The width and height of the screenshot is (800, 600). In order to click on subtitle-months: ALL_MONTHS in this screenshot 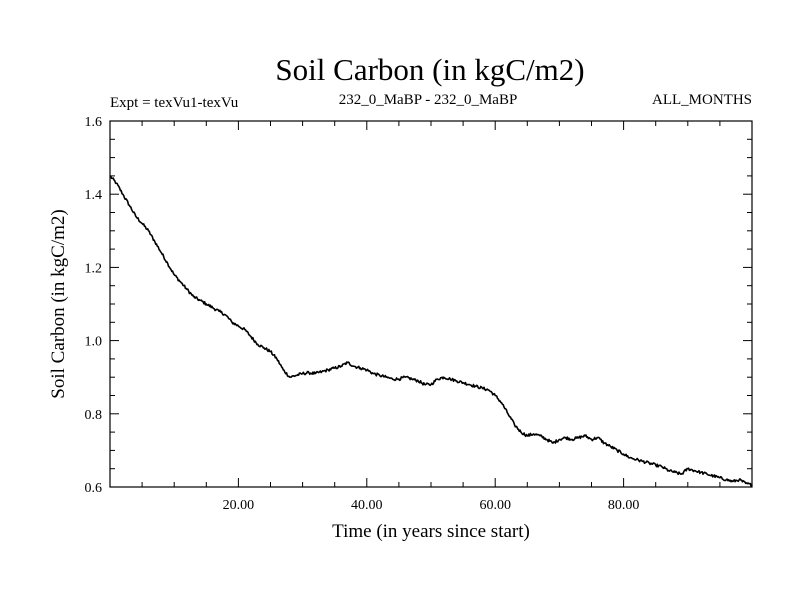, I will do `click(702, 100)`.